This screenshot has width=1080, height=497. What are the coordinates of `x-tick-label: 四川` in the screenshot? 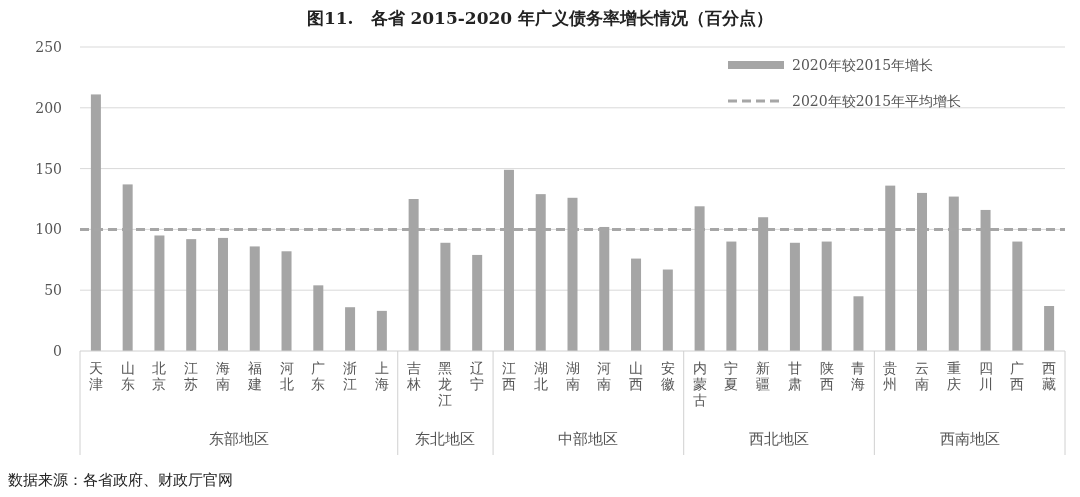 It's located at (985, 376).